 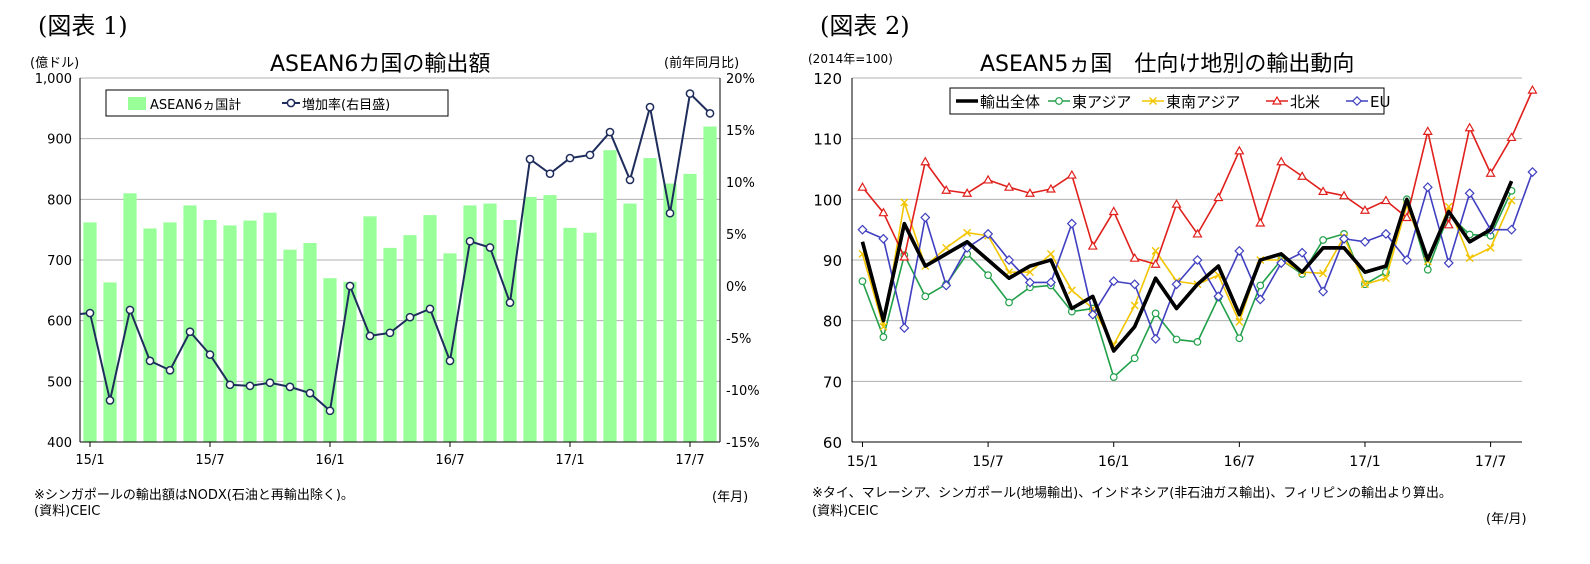 I want to click on fig1-left-tick-label: 400, so click(x=59, y=443).